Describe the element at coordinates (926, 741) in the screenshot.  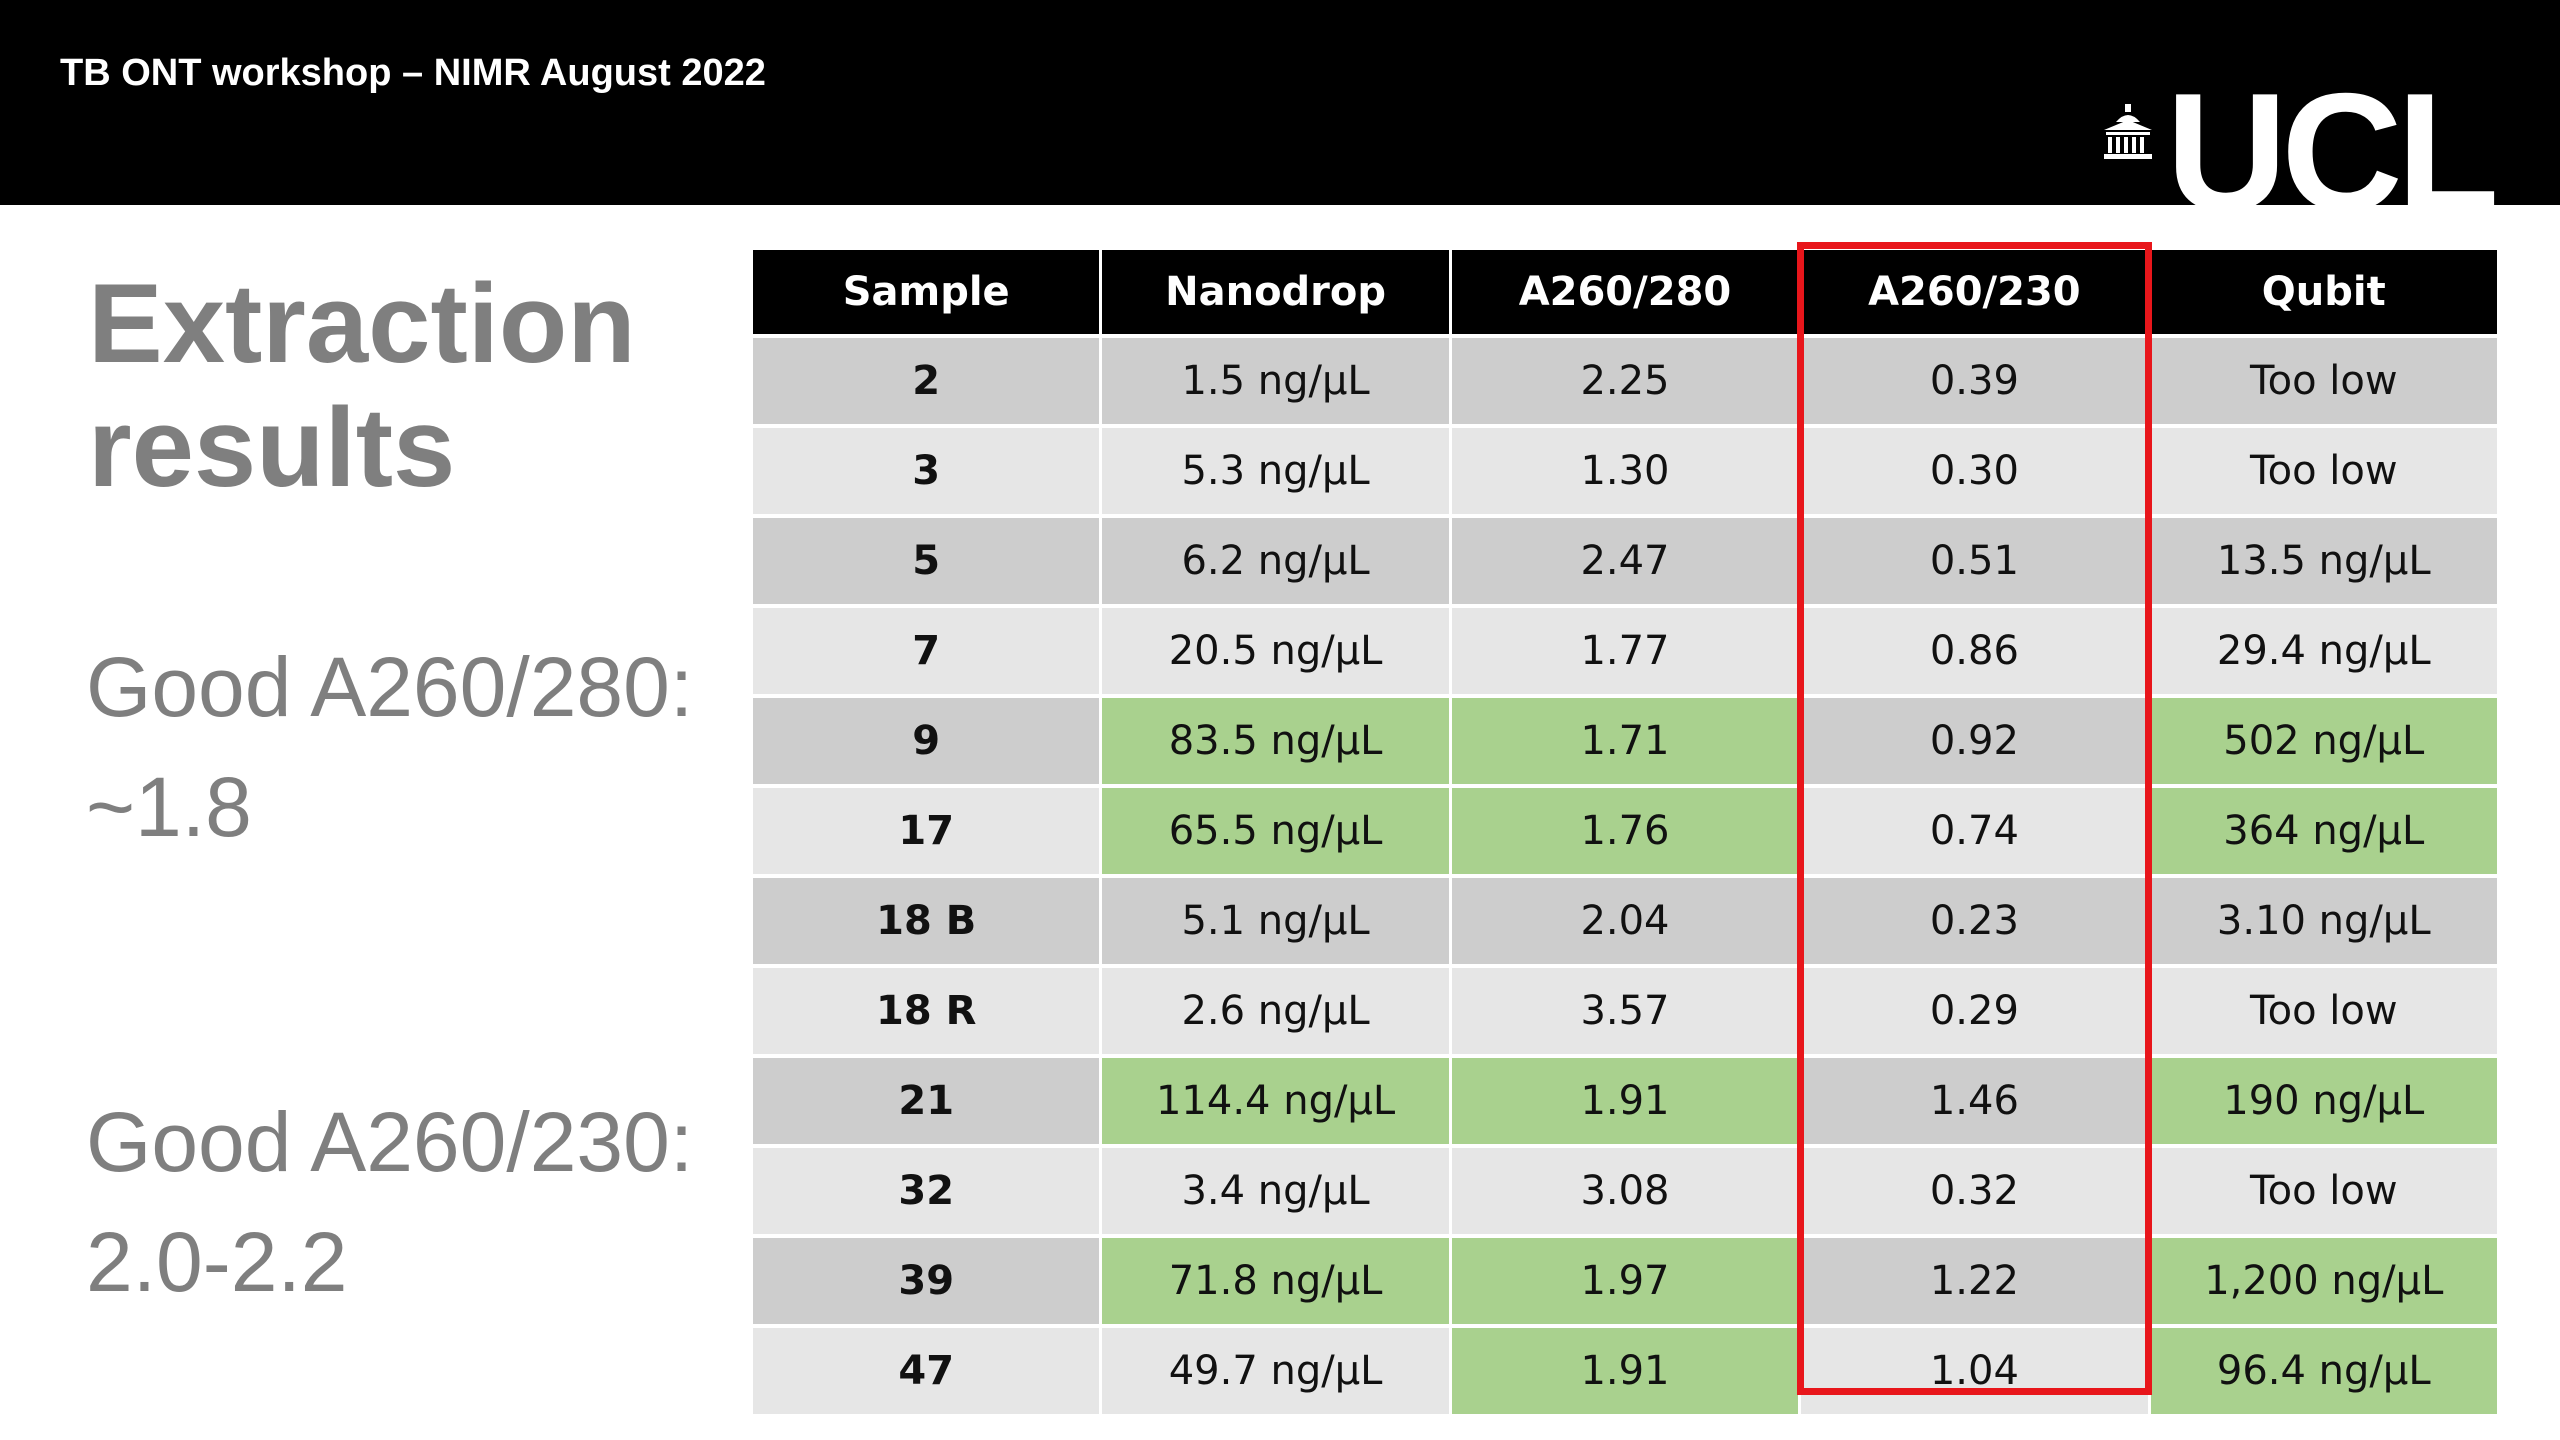
I see `cell-sample: 9` at that location.